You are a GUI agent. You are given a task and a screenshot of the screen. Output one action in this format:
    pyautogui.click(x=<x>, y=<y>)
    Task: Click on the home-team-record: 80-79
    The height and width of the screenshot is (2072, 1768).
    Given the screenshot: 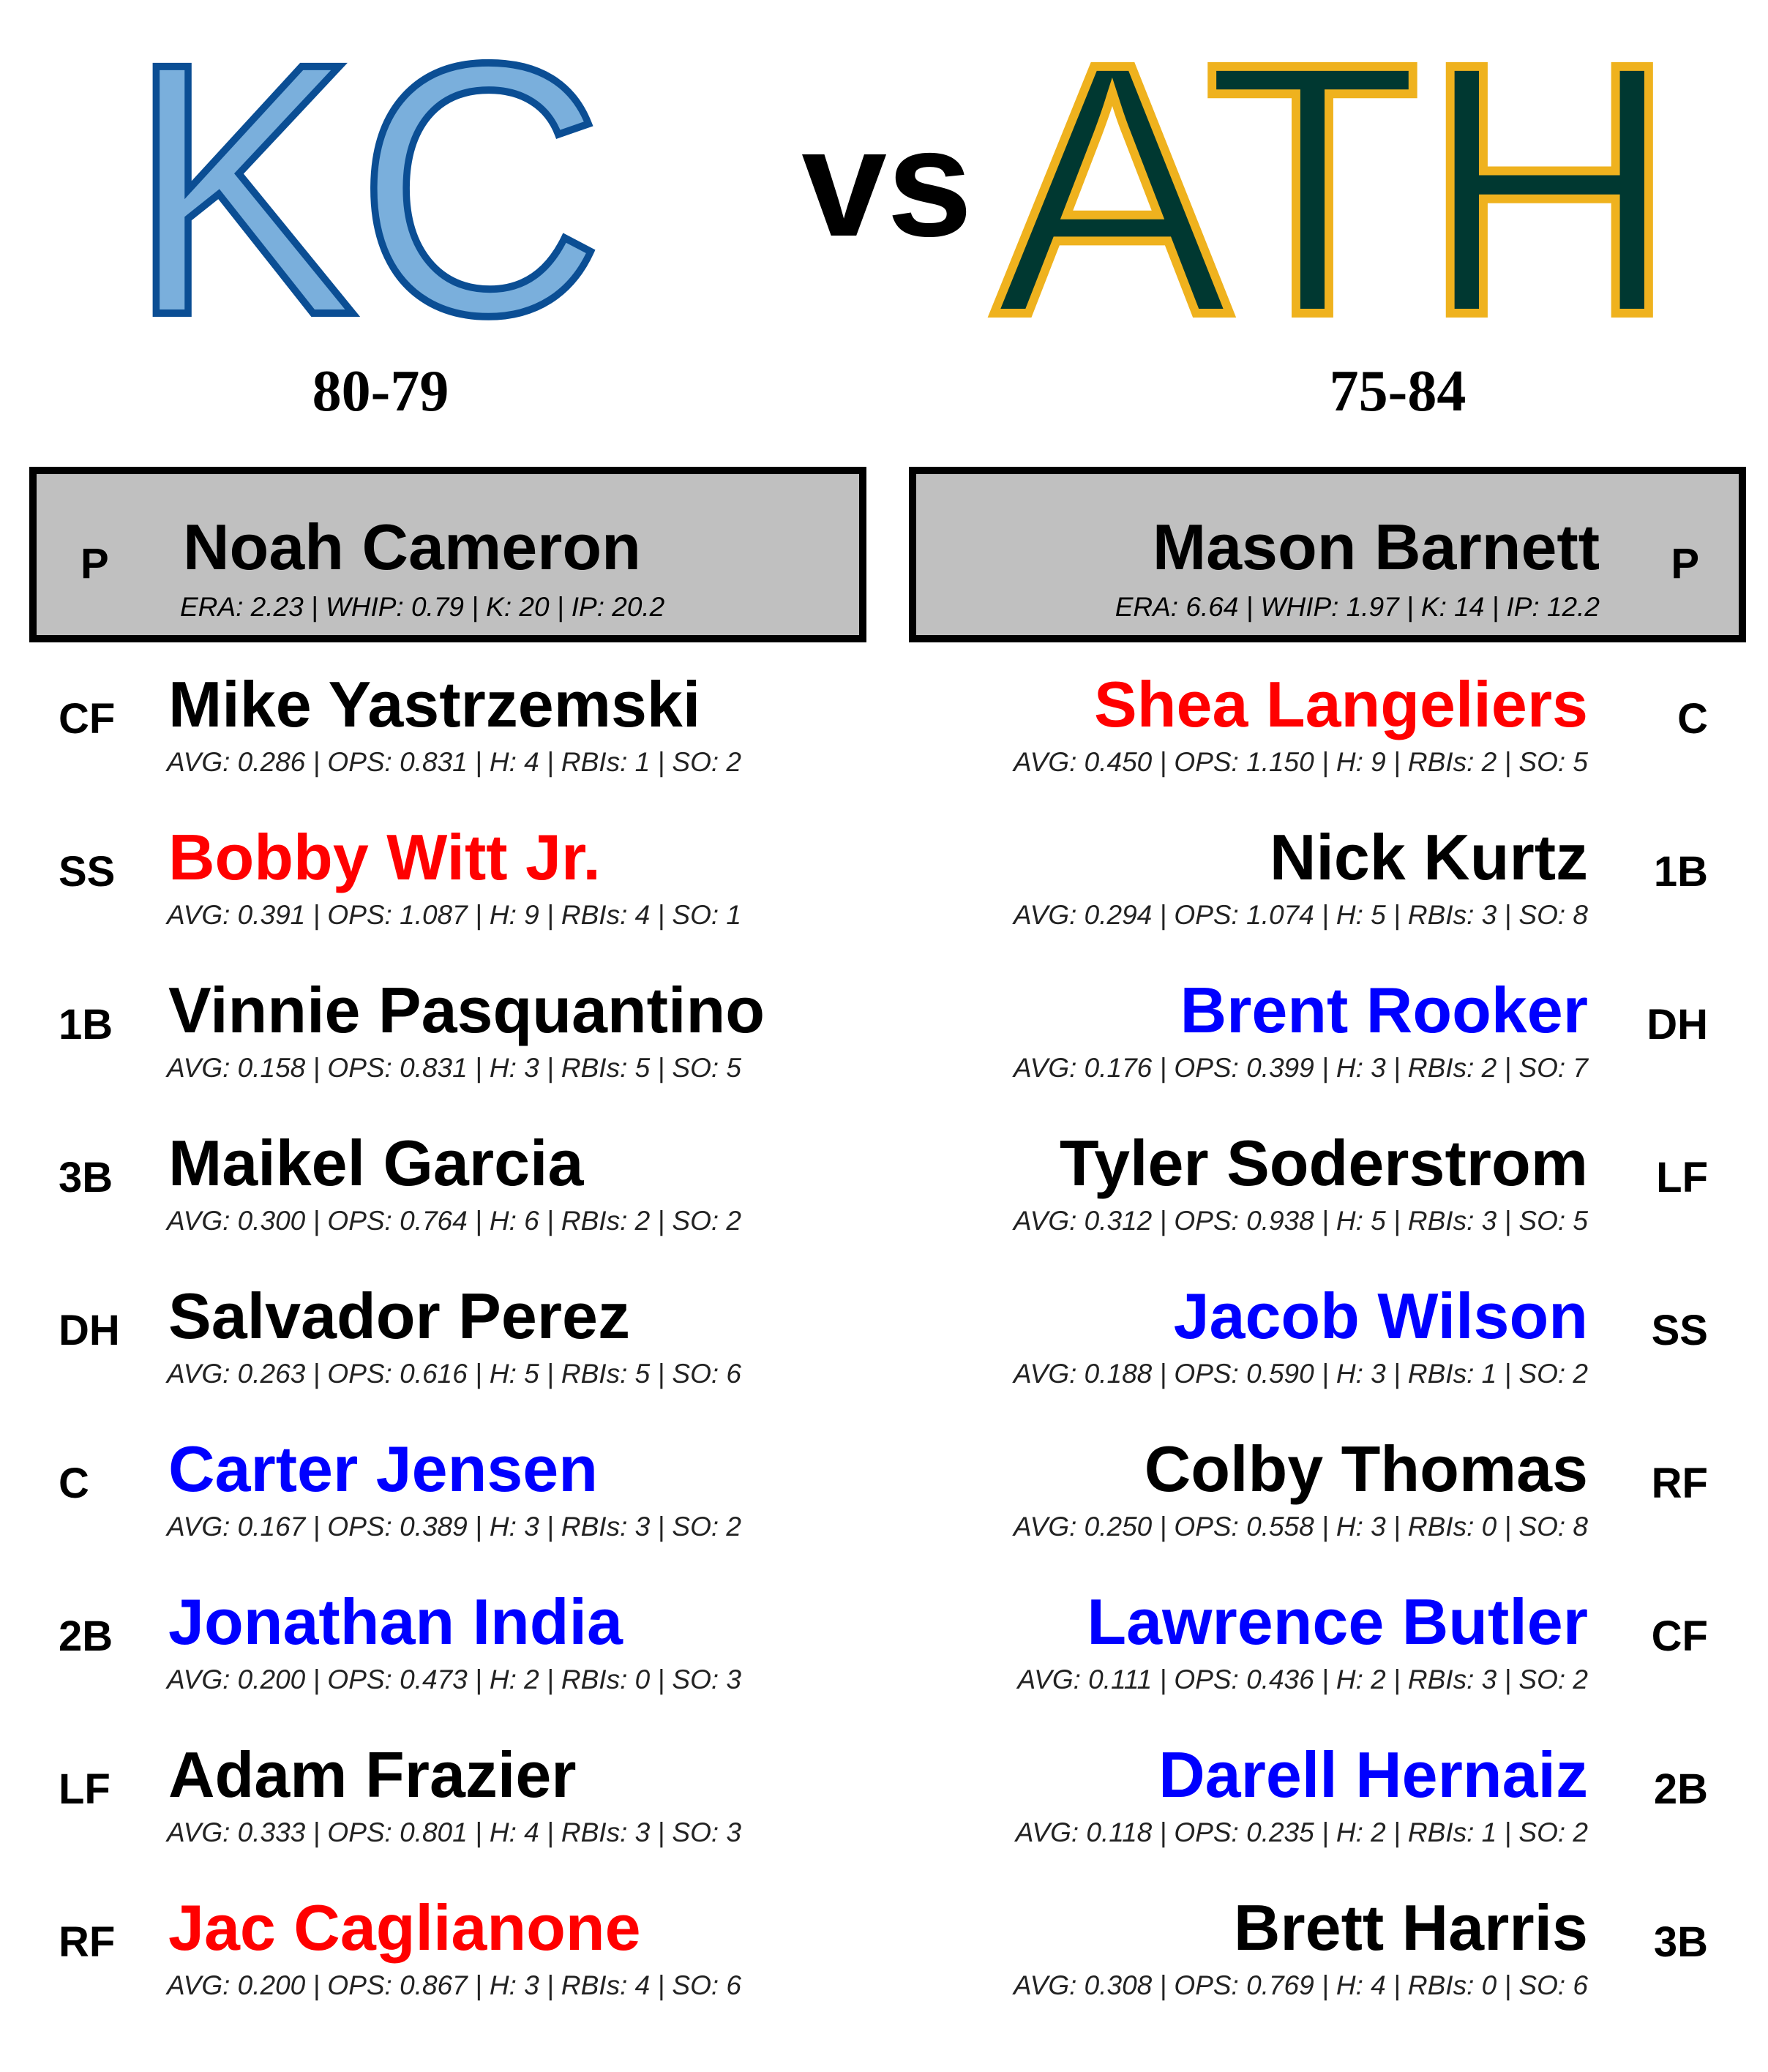 What is the action you would take?
    pyautogui.click(x=380, y=391)
    